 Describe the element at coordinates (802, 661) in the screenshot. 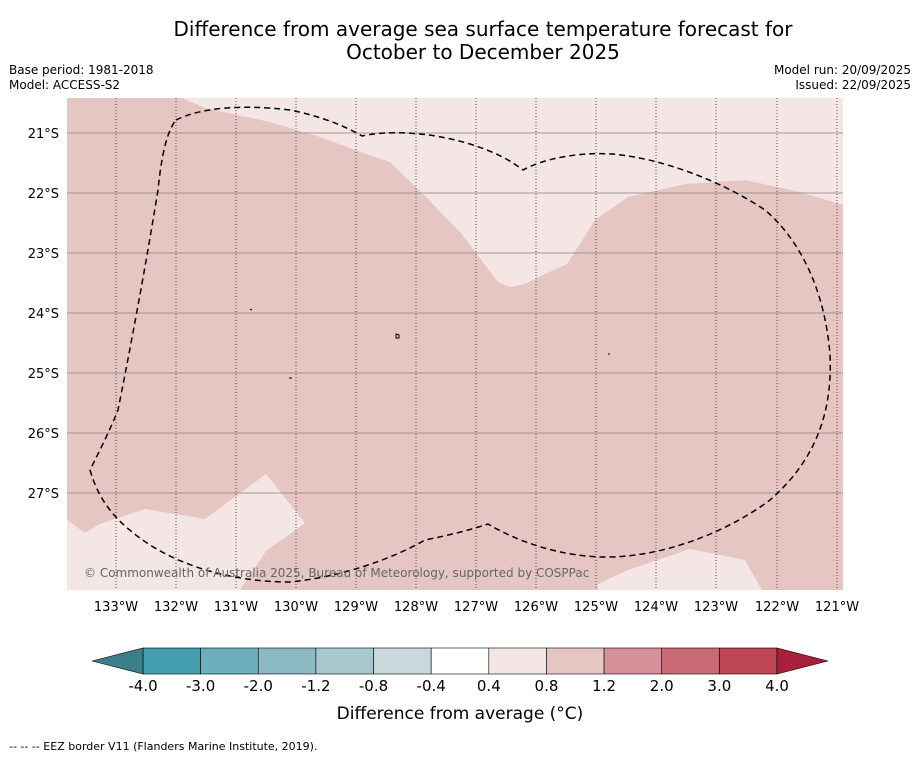

I see `colorbar-over-arrow` at that location.